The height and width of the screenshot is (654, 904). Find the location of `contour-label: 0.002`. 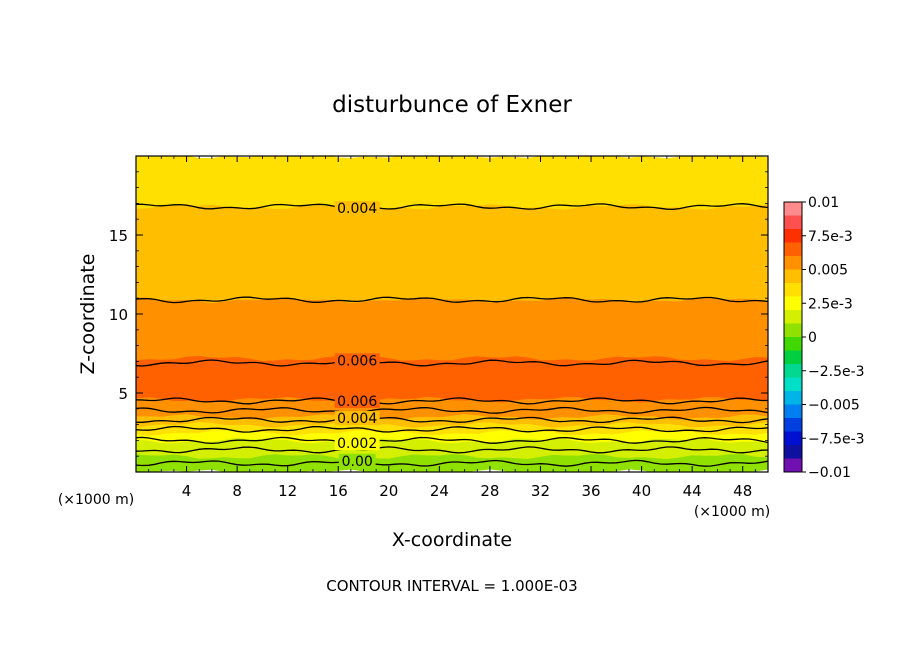

contour-label: 0.002 is located at coordinates (357, 444).